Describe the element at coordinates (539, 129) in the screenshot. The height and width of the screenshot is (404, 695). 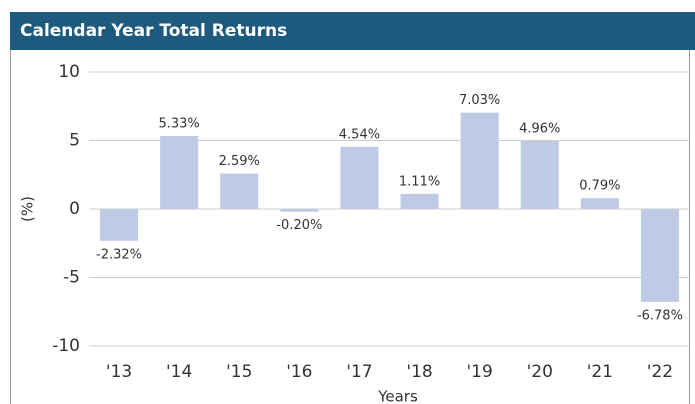
I see `data-label: 4.96%` at that location.